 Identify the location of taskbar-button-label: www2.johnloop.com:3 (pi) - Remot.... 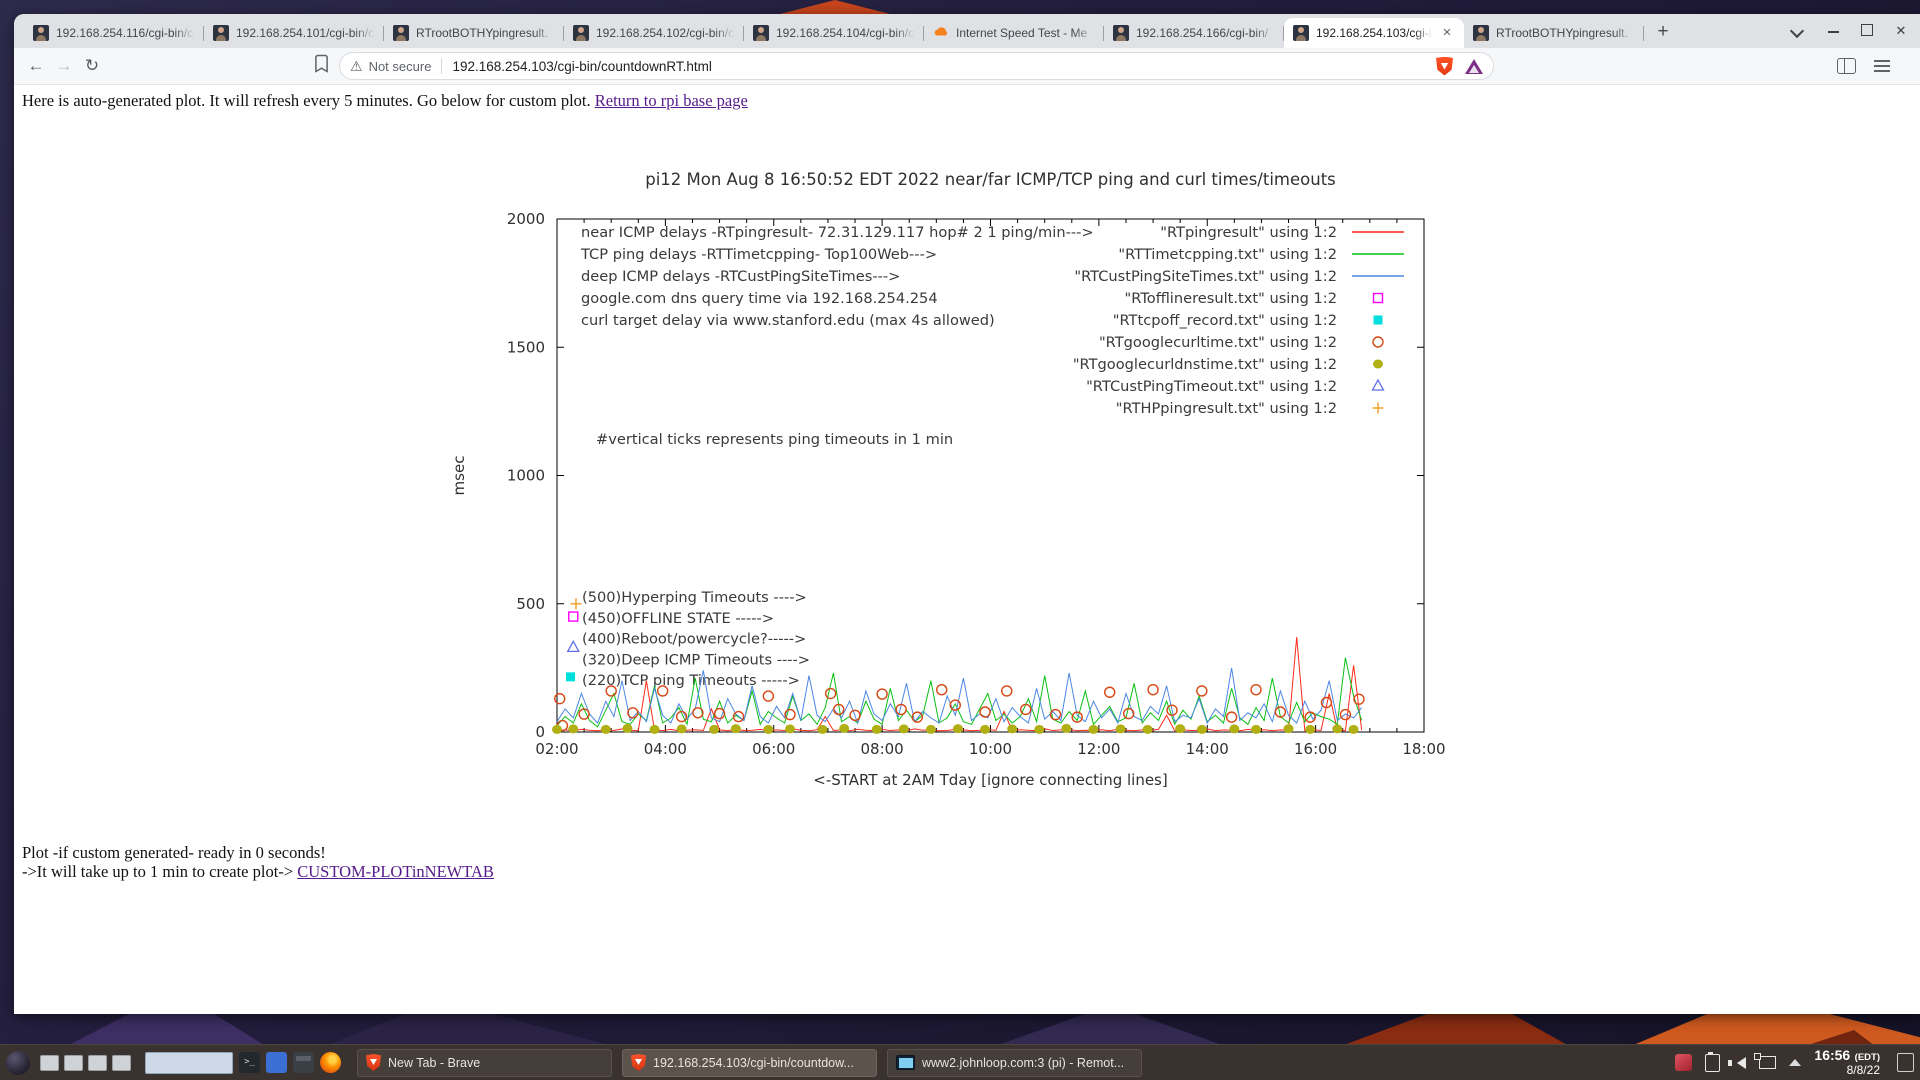
(1023, 1062).